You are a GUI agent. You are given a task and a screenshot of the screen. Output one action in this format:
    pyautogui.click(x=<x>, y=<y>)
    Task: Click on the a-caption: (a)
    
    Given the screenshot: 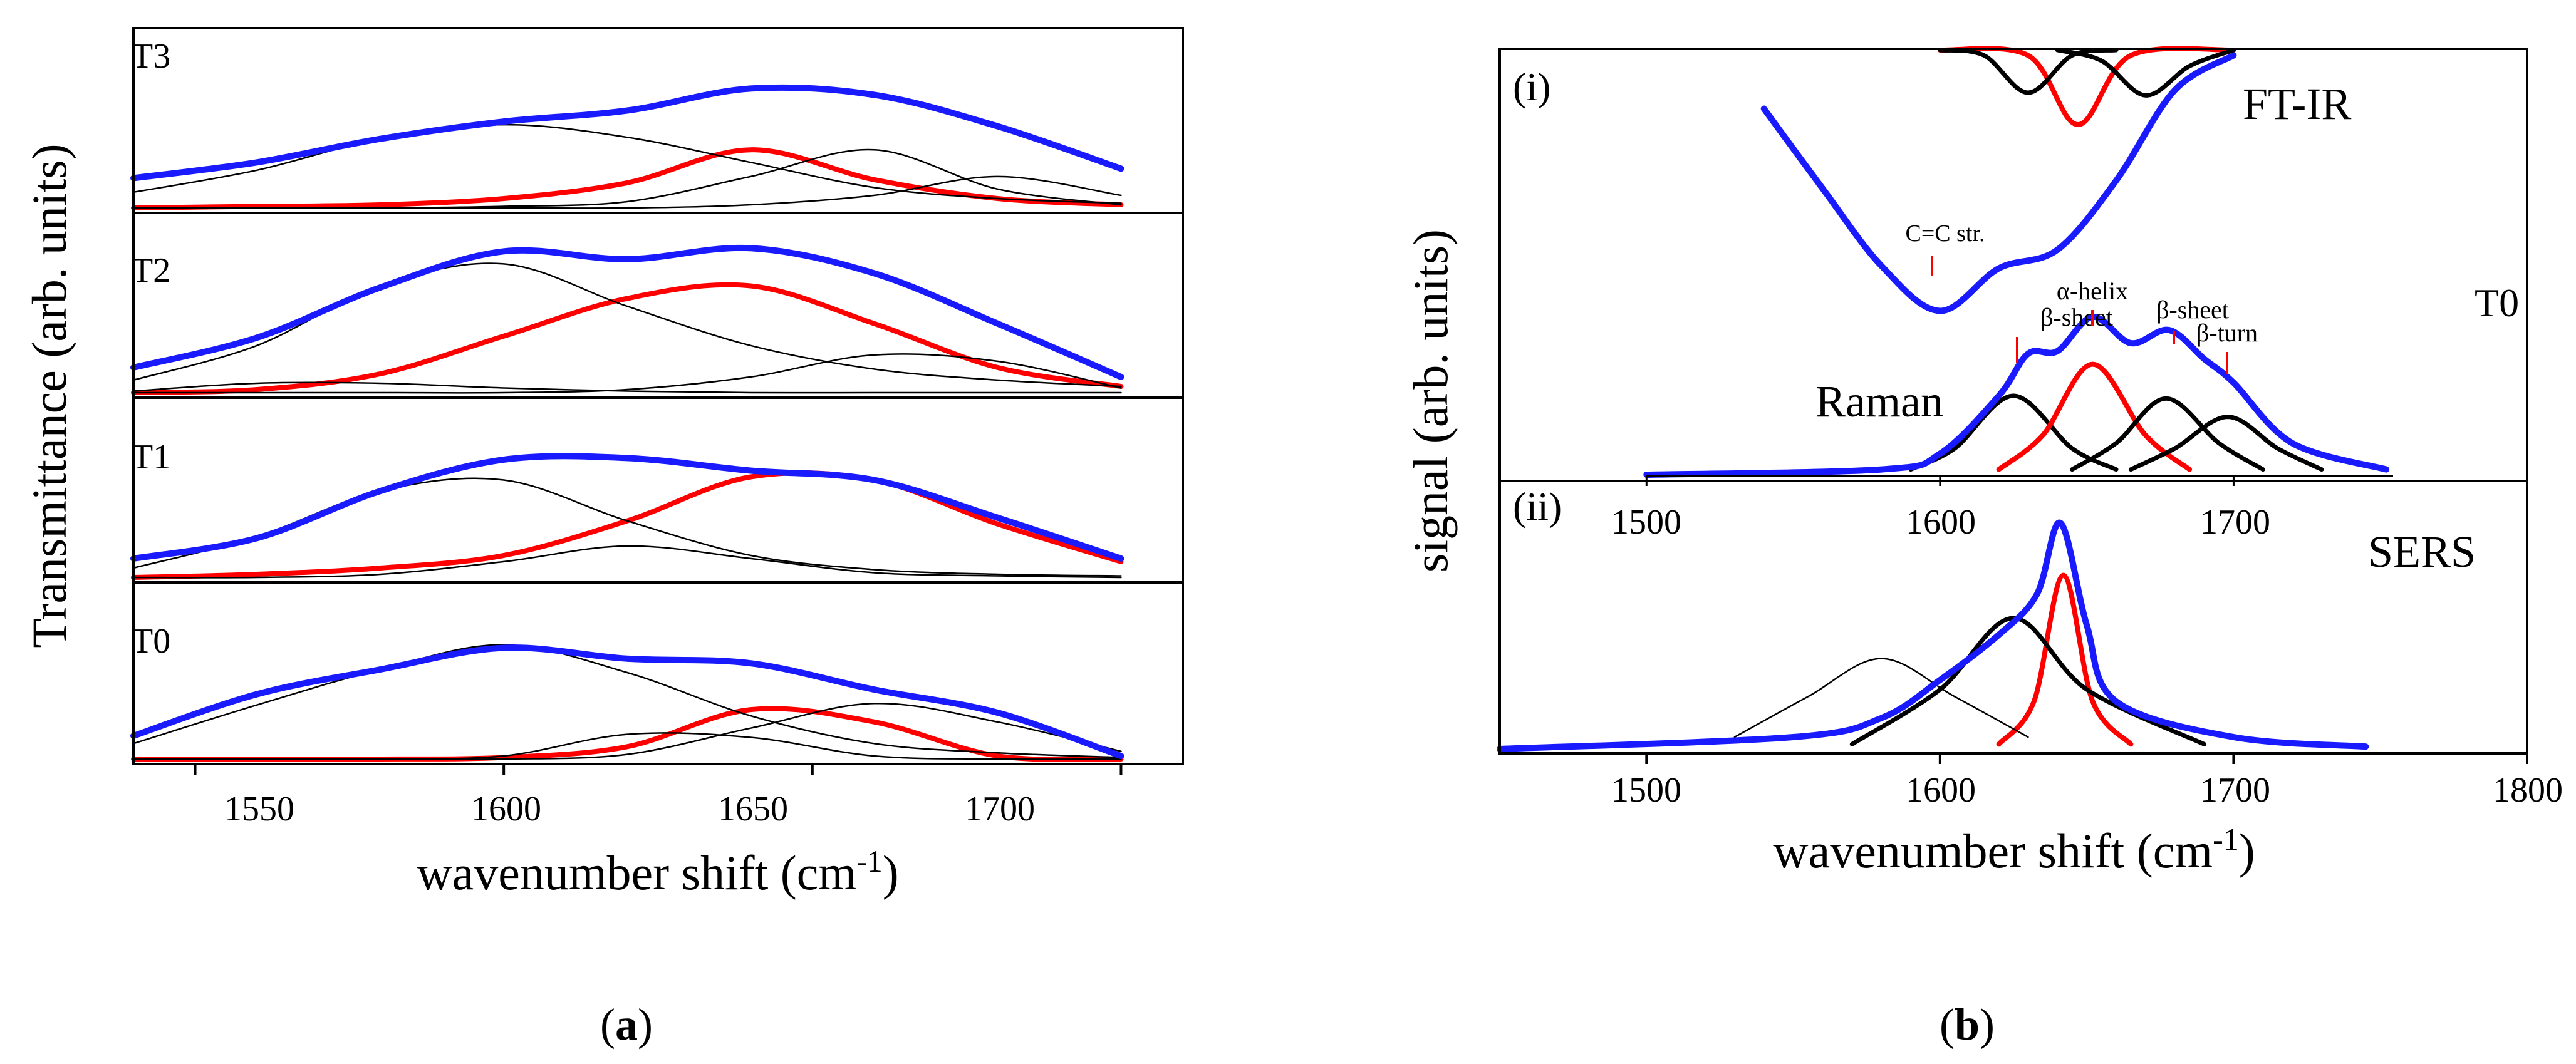 What is the action you would take?
    pyautogui.click(x=626, y=1024)
    